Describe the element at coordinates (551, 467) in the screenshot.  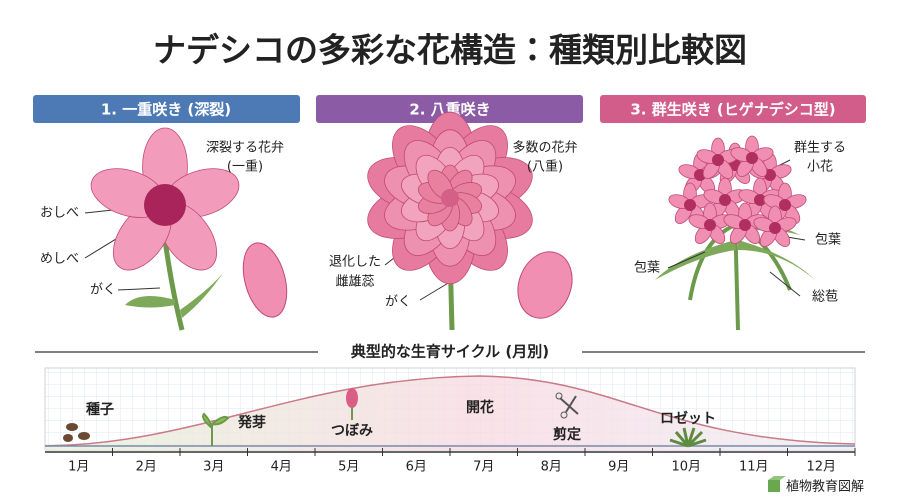
I see `month-label: 8月` at that location.